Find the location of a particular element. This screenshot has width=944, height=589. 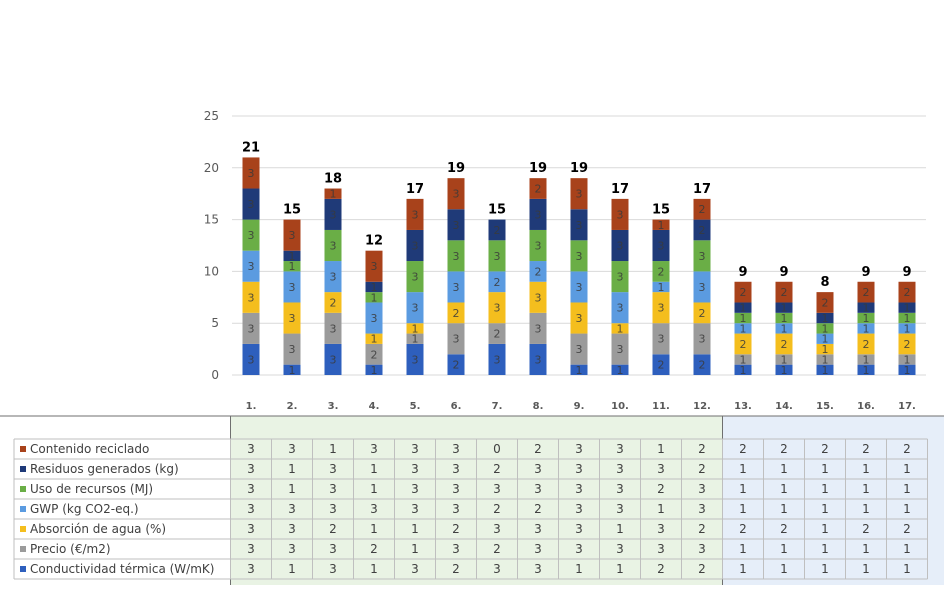

x-tick-label: 3. is located at coordinates (333, 406).